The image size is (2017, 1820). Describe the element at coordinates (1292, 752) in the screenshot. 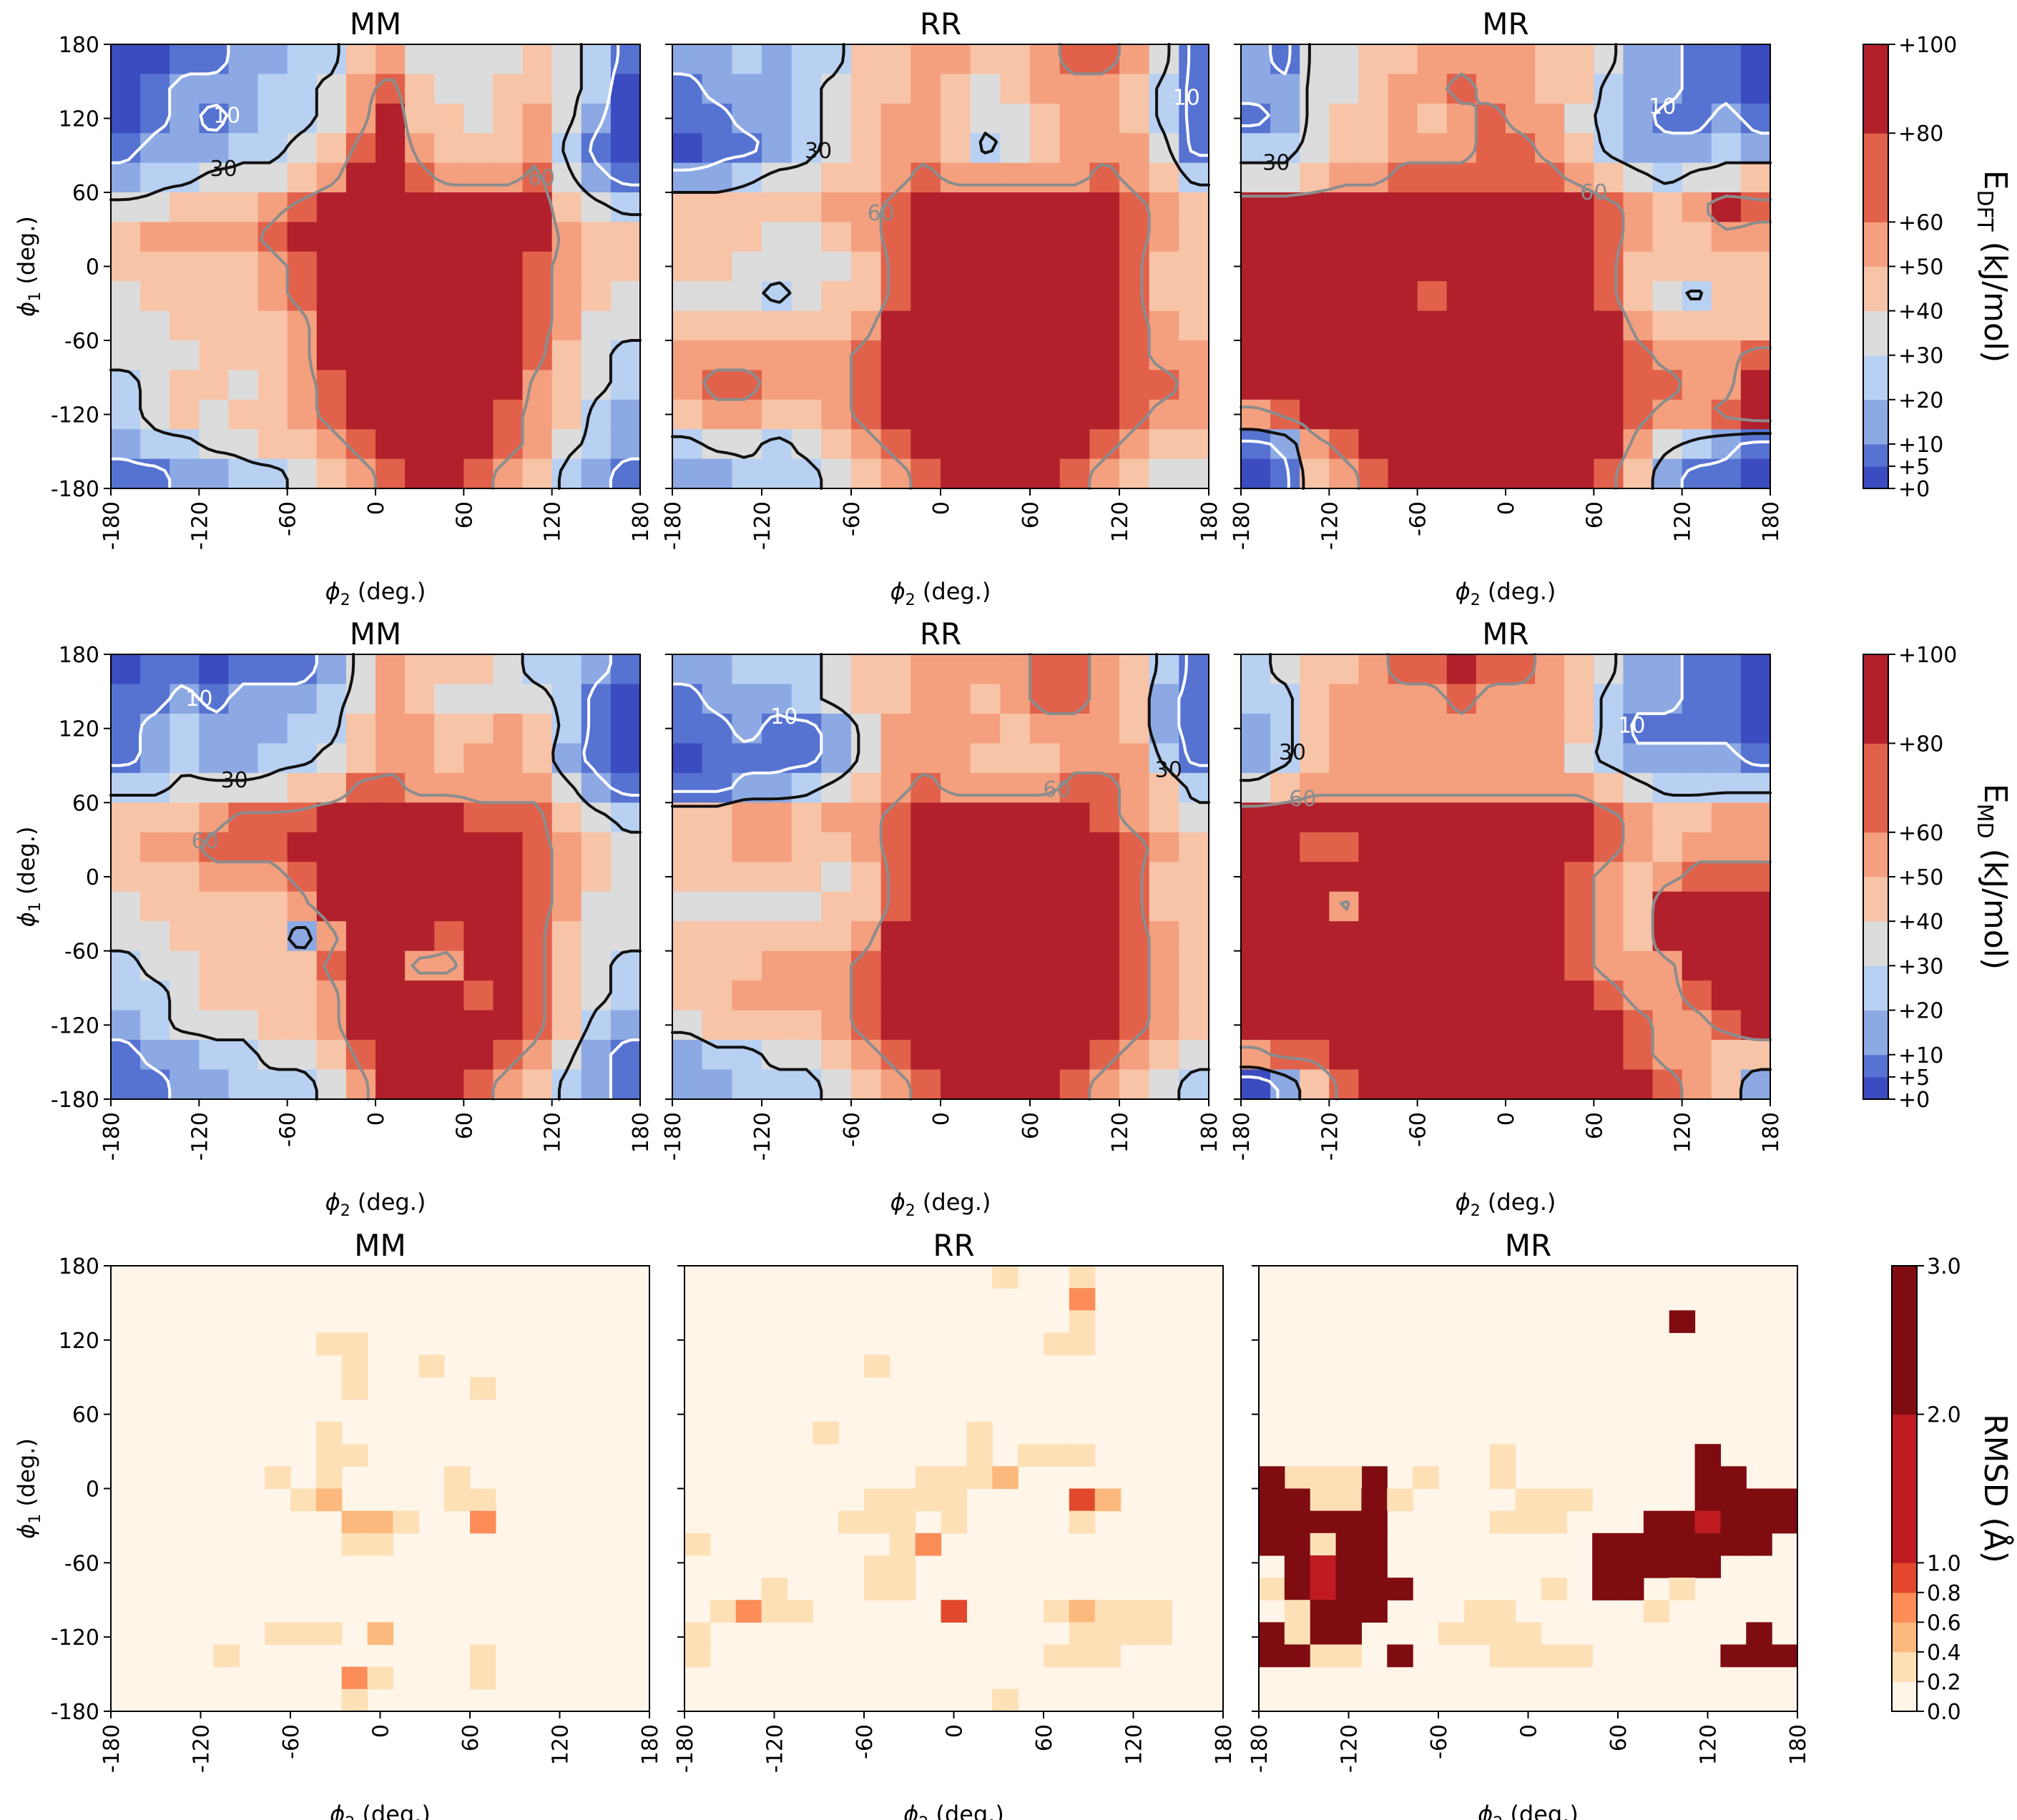

I see `contour-label-30: 30` at that location.